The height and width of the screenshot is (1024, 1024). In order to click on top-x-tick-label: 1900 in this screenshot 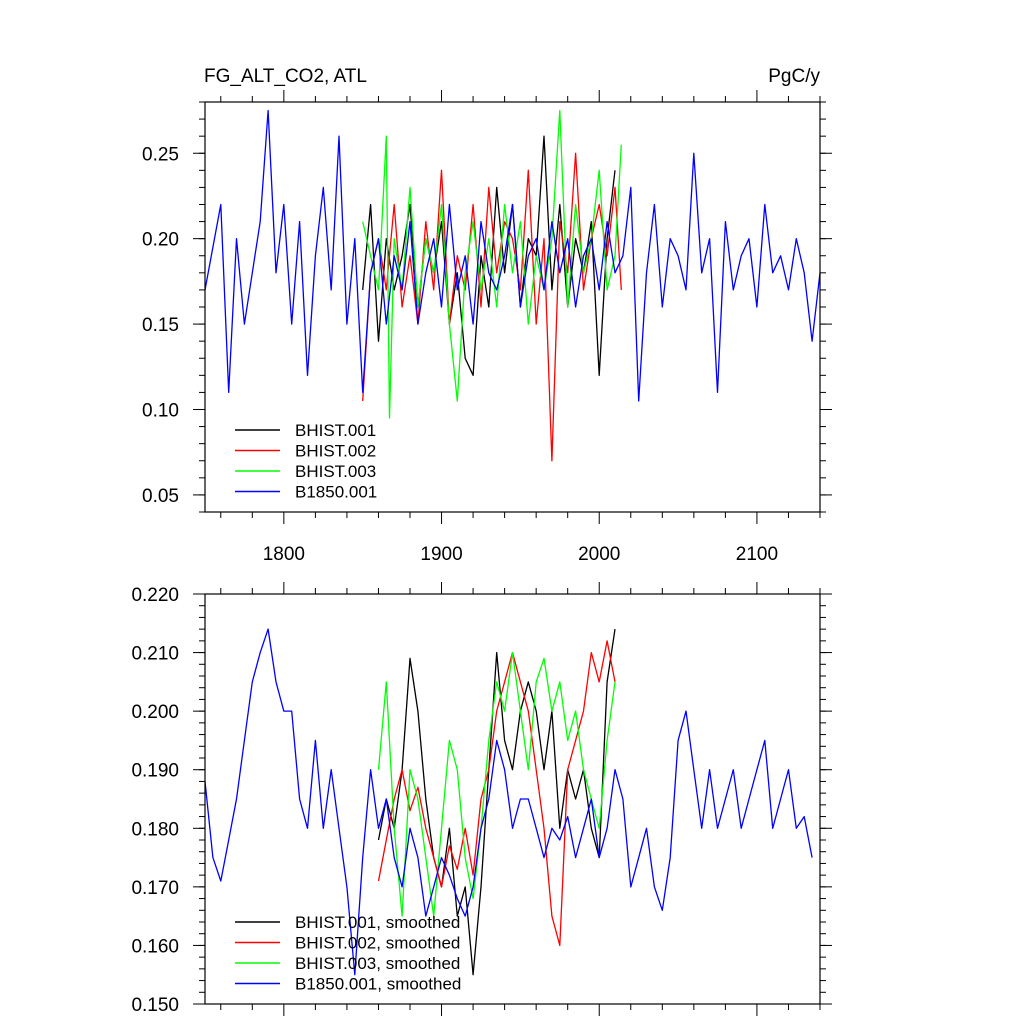, I will do `click(441, 554)`.